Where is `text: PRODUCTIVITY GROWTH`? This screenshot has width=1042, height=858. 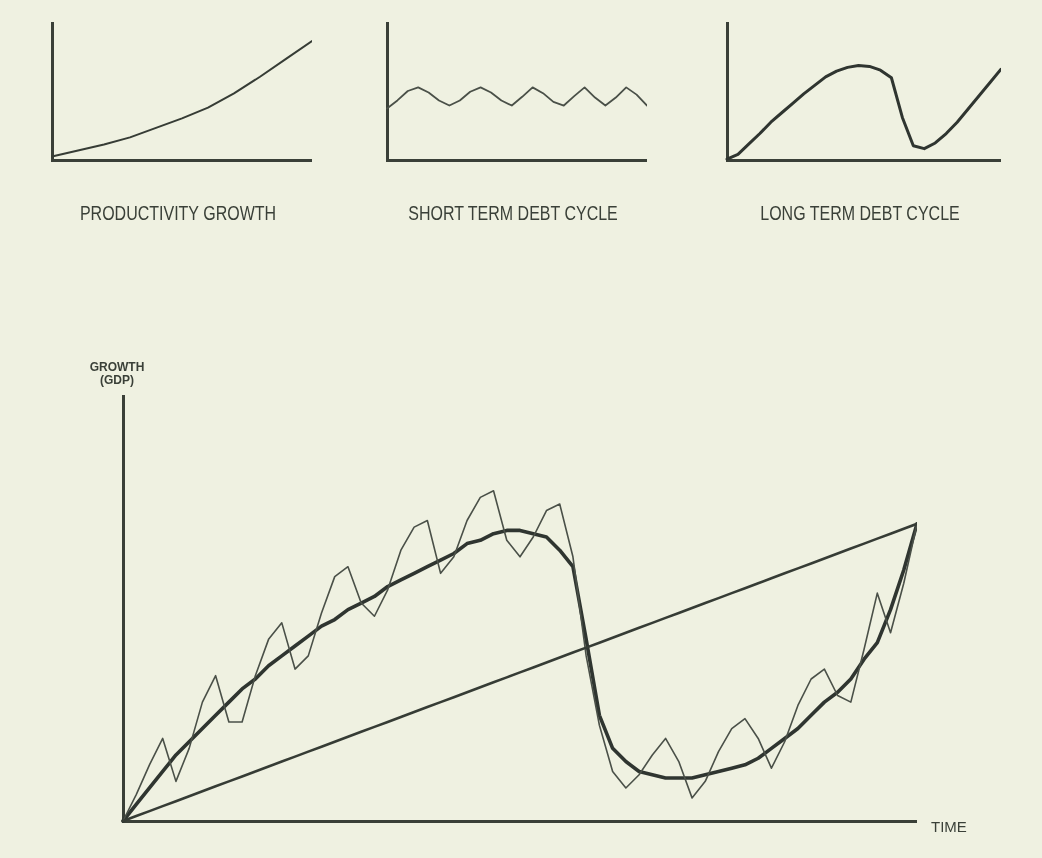
text: PRODUCTIVITY GROWTH is located at coordinates (178, 213).